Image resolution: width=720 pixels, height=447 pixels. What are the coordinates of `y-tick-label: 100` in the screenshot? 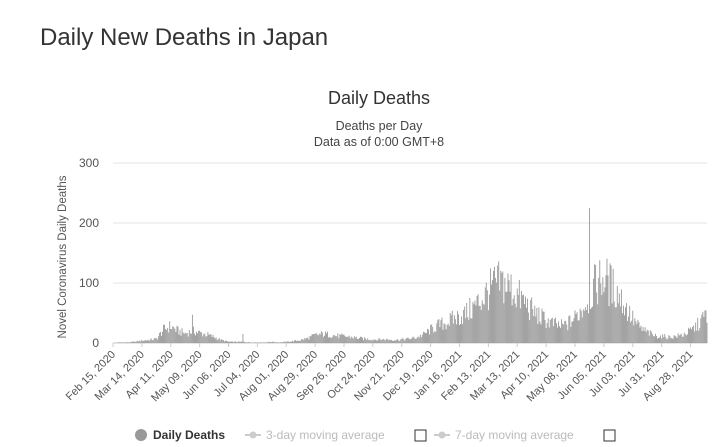 It's located at (89, 283).